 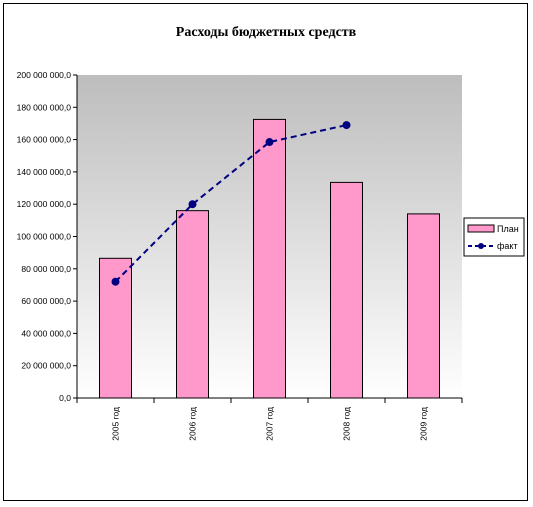 What do you see at coordinates (270, 424) in the screenshot?
I see `x-tick-label: 2007 год` at bounding box center [270, 424].